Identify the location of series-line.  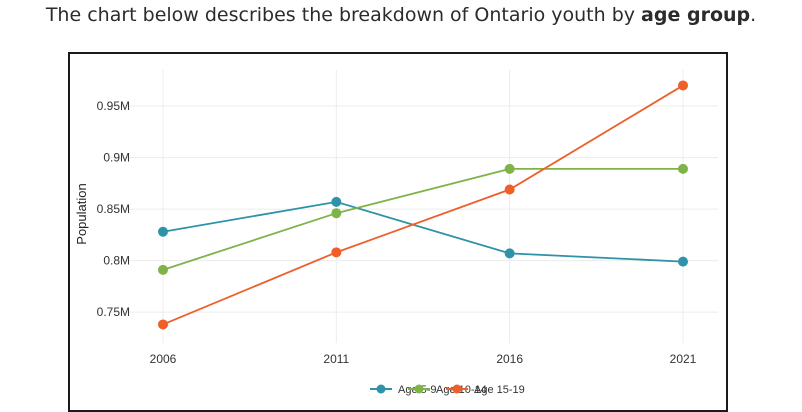
(423, 231).